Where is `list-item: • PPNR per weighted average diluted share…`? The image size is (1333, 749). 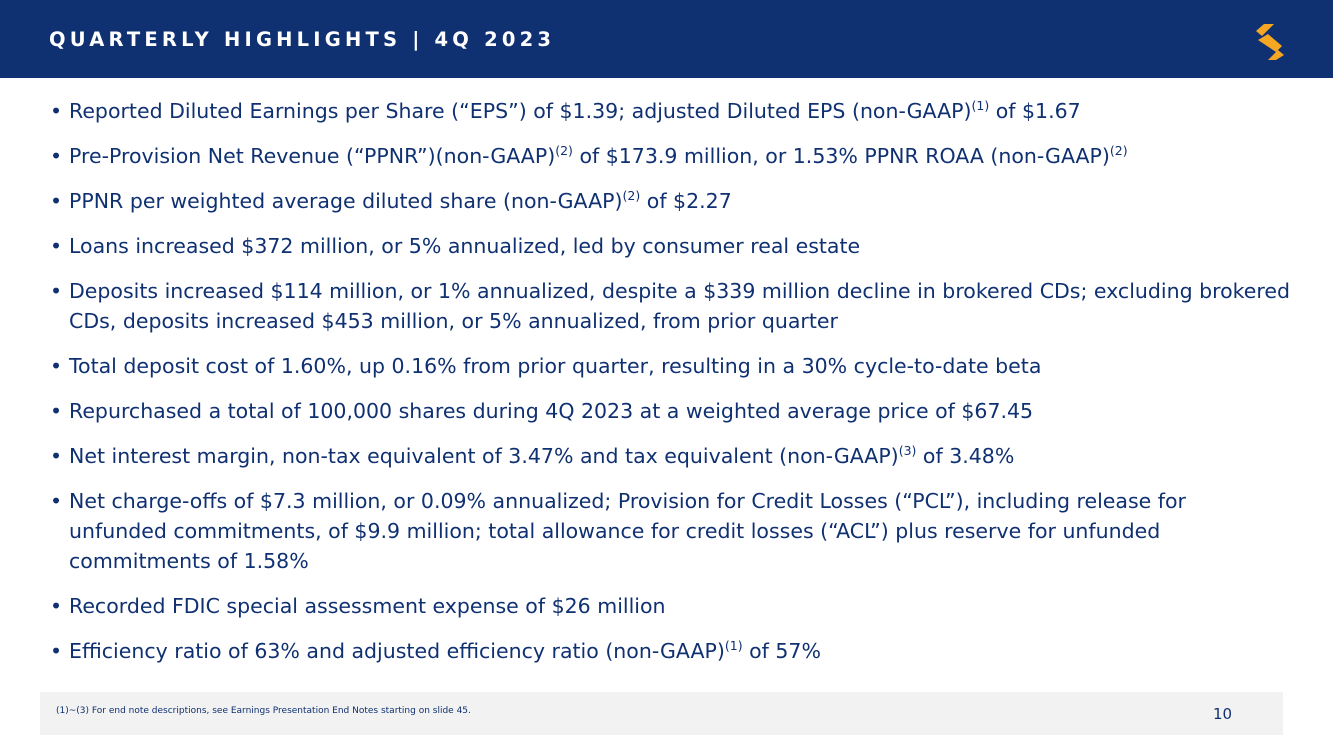 list-item: • PPNR per weighted average diluted share… is located at coordinates (670, 201).